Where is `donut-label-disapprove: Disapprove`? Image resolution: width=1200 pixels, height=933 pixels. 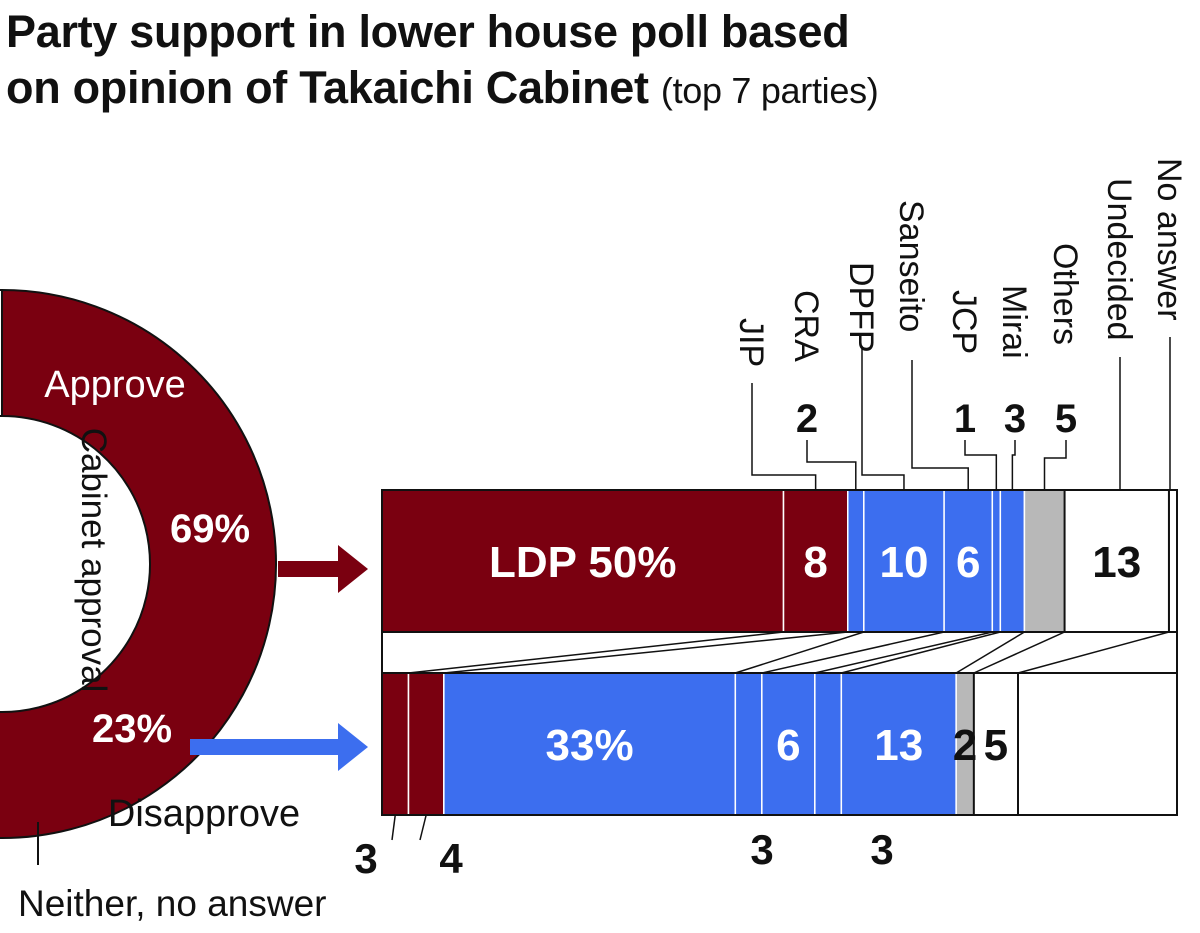 donut-label-disapprove: Disapprove is located at coordinates (204, 814).